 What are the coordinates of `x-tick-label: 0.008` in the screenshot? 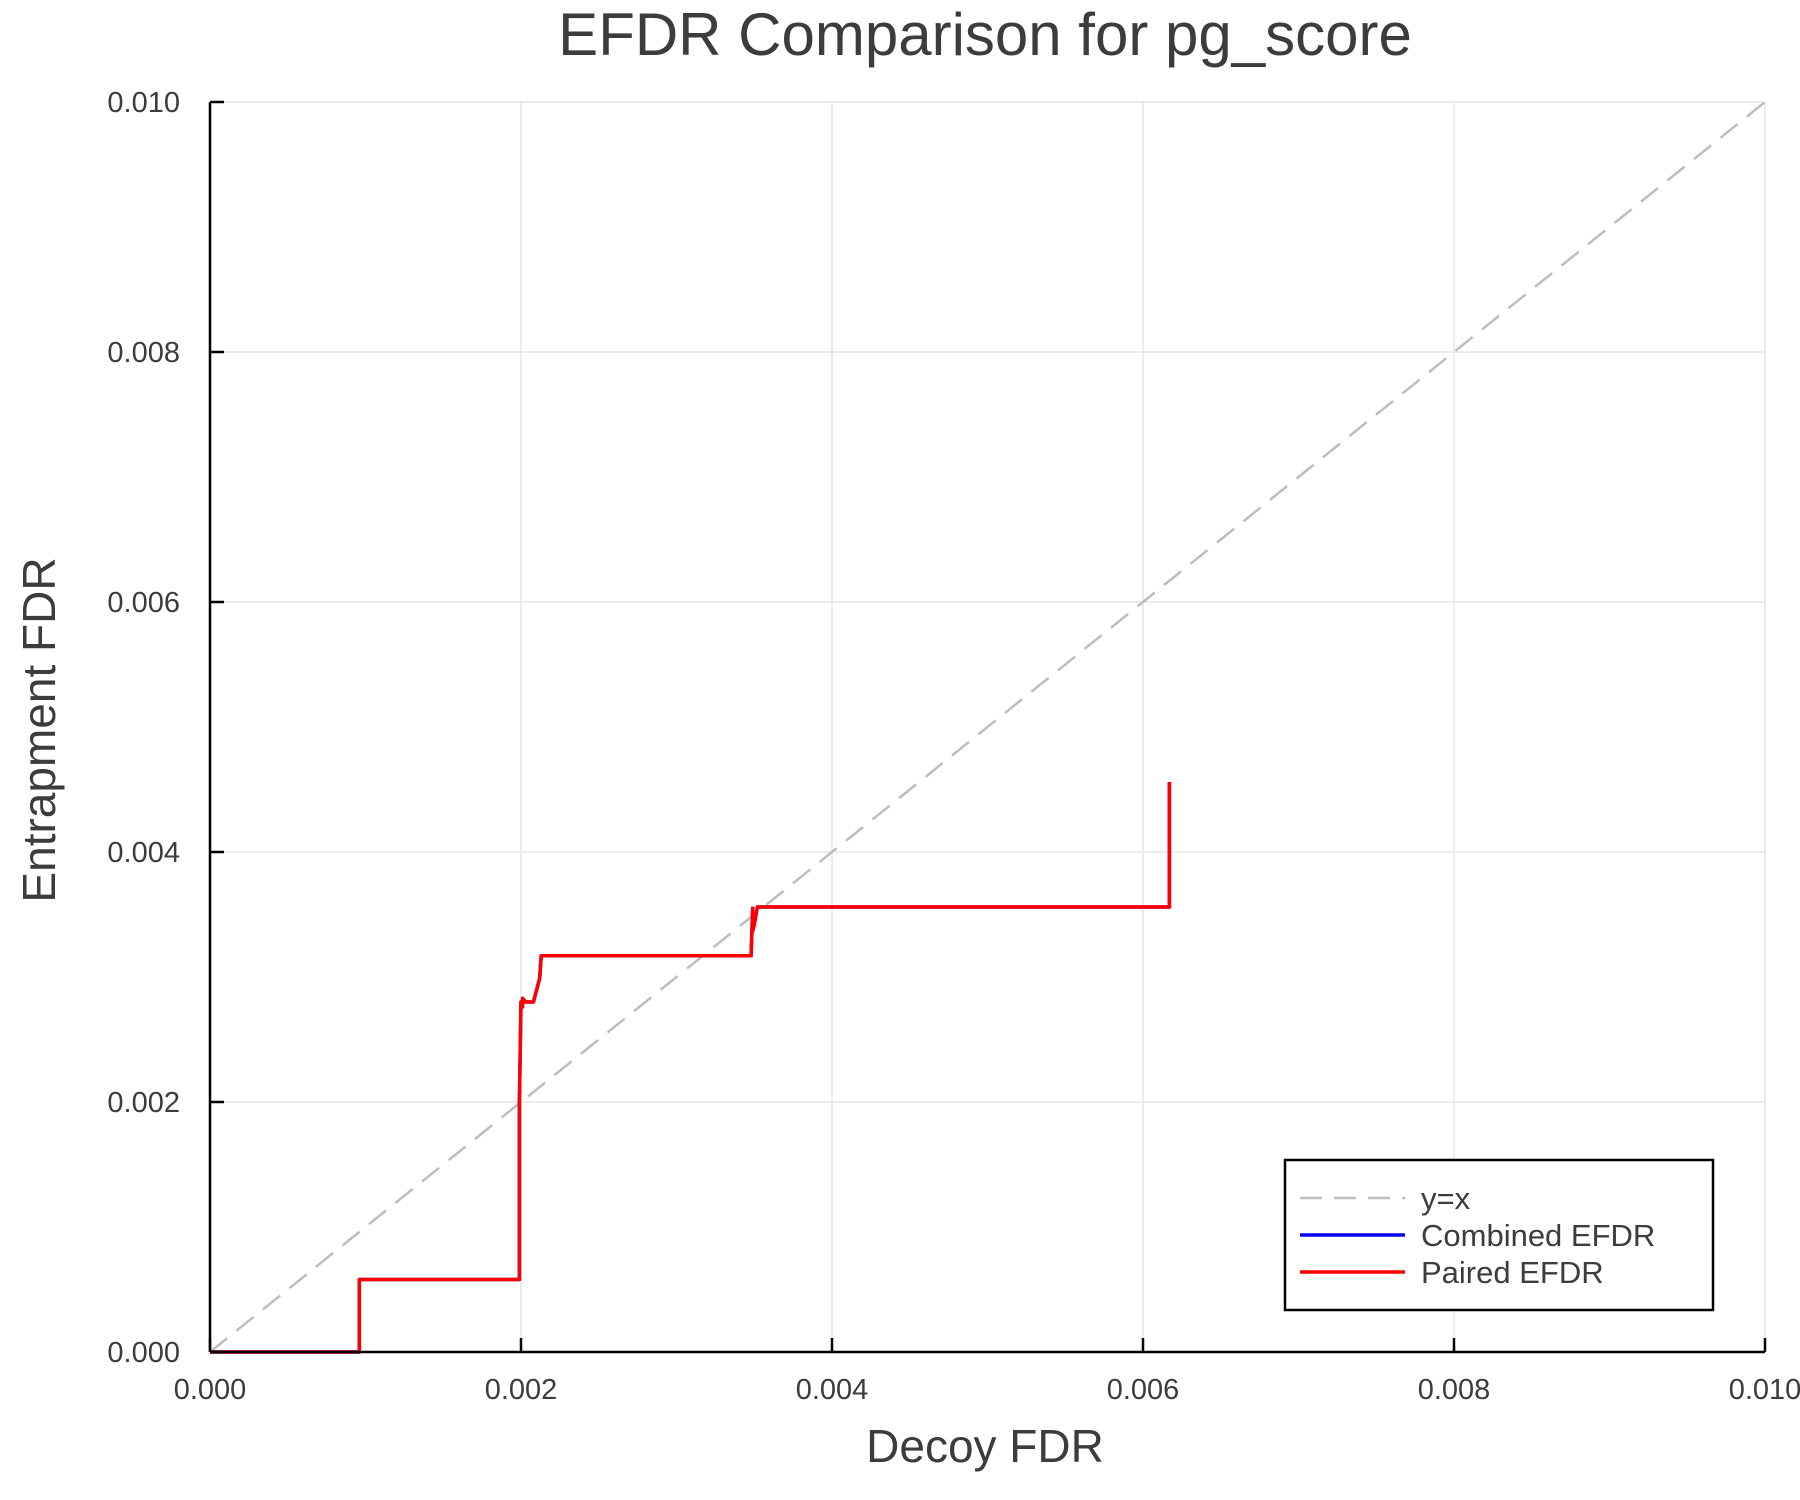 It's located at (1454, 1390).